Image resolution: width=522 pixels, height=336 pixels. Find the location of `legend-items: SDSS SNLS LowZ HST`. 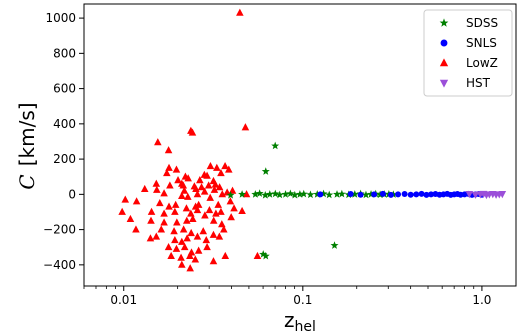

legend-items: SDSS SNLS LowZ HST is located at coordinates (468, 53).